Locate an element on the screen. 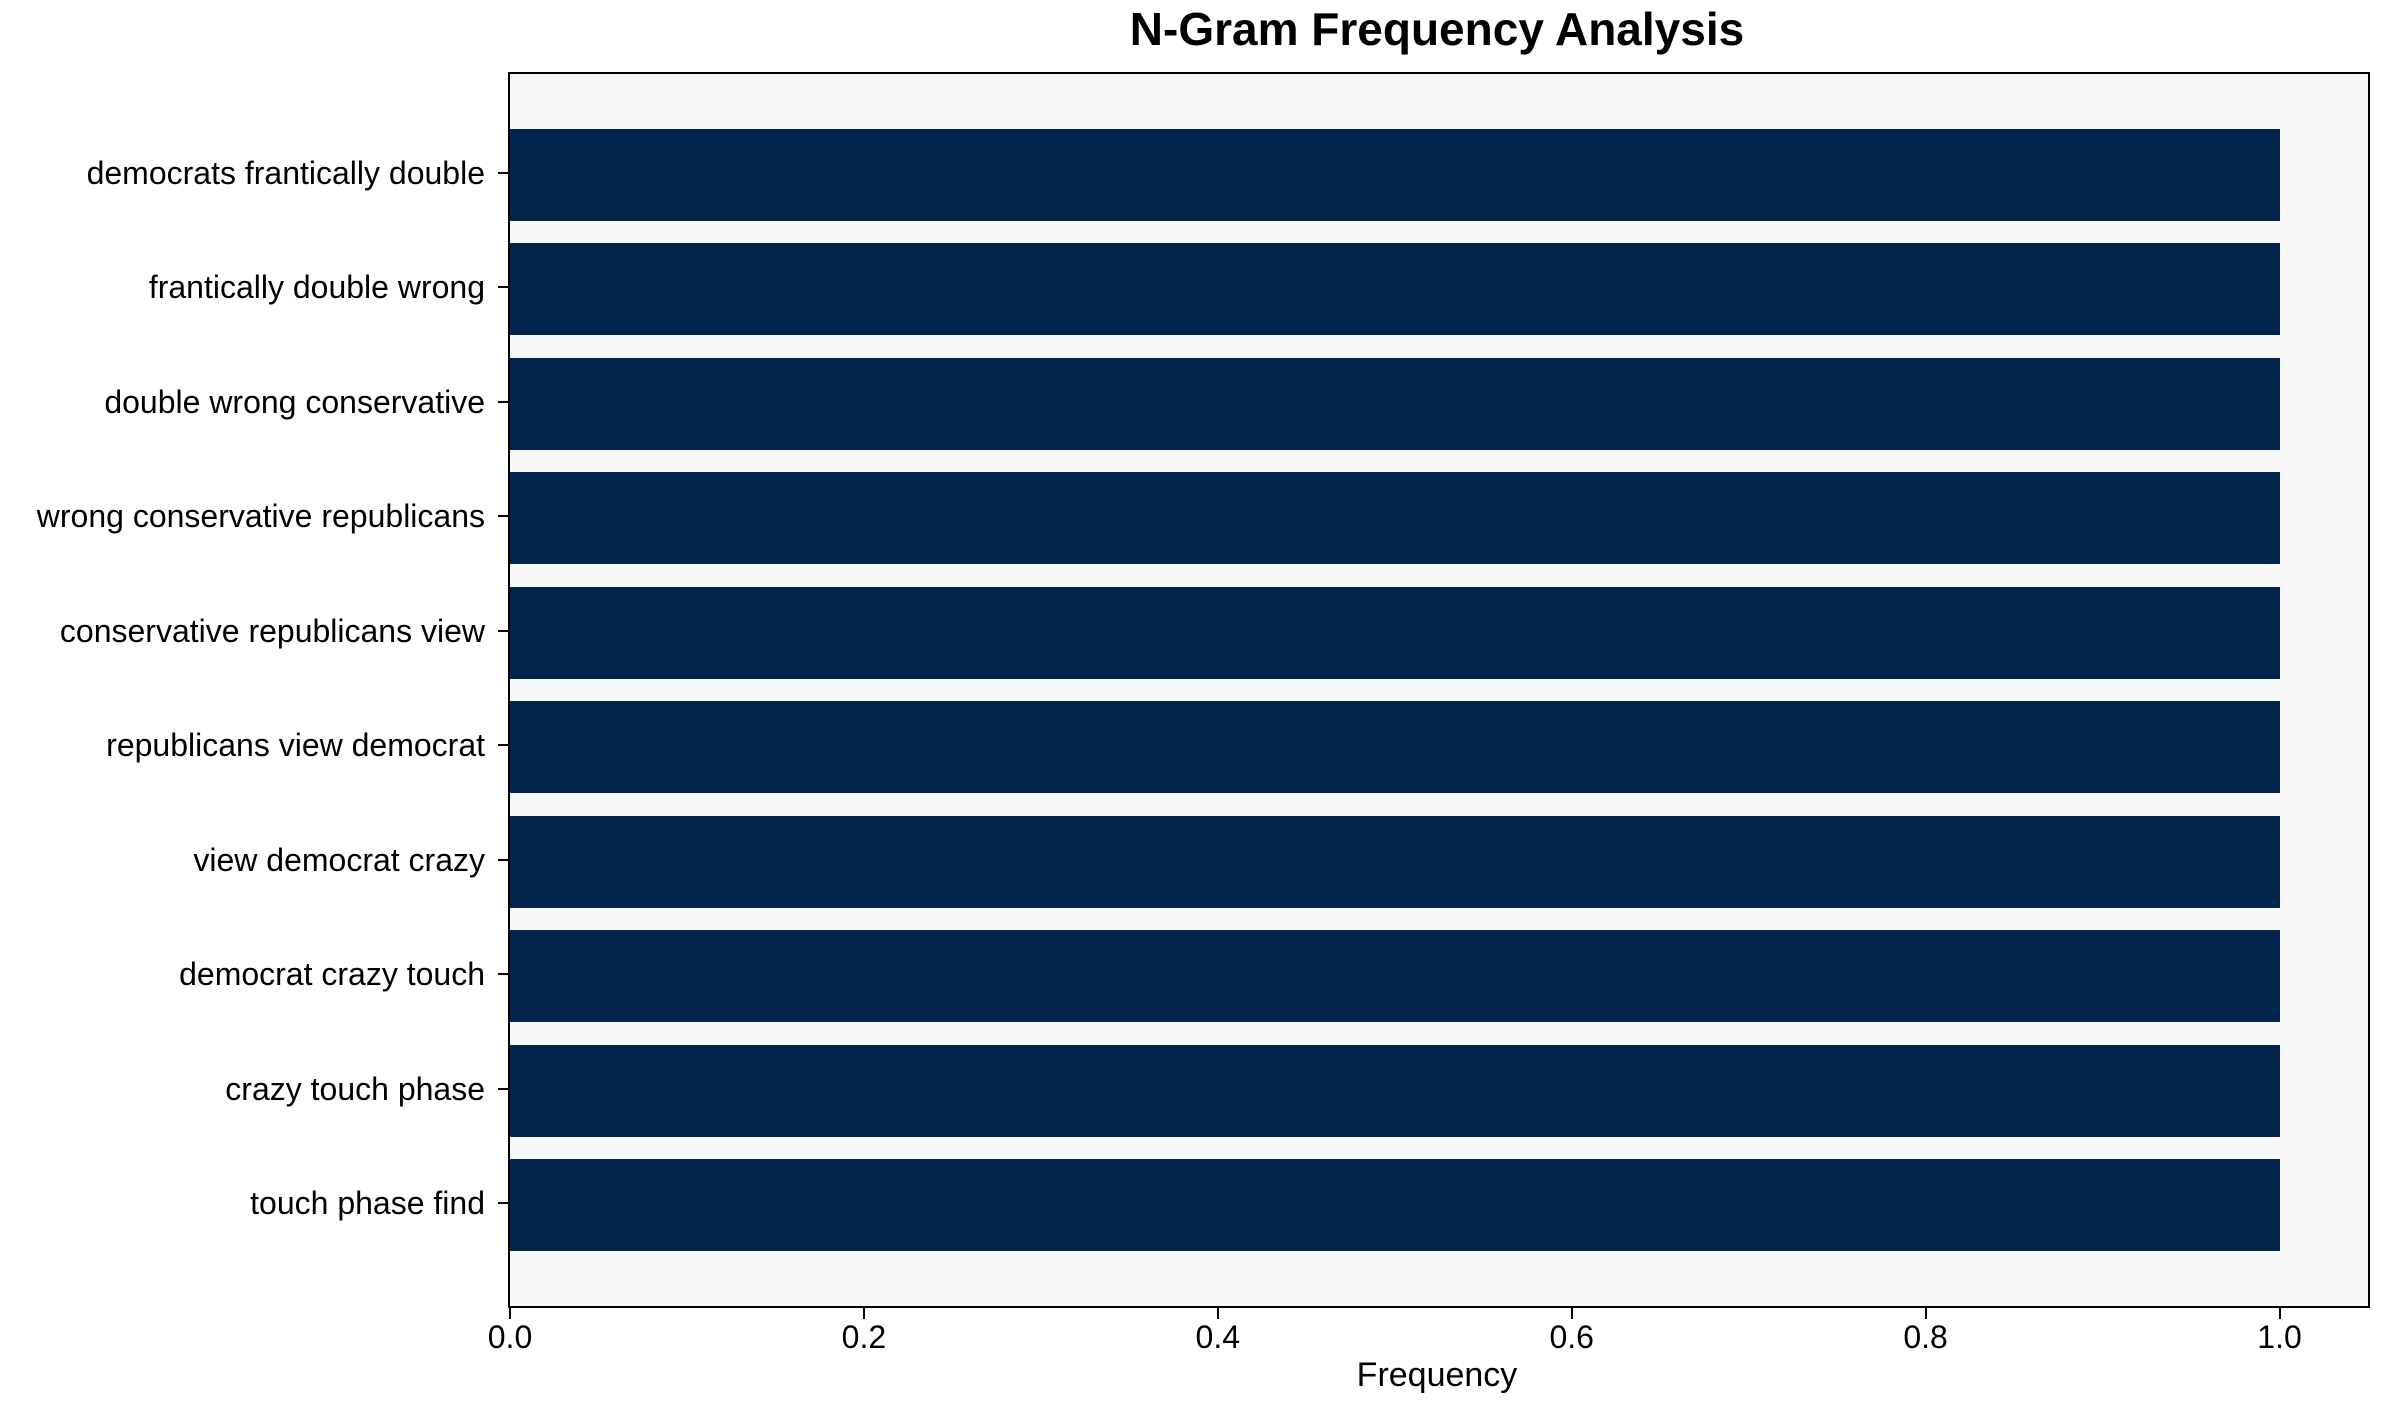  y-tick-label: wrong conservative republicans is located at coordinates (260, 516).